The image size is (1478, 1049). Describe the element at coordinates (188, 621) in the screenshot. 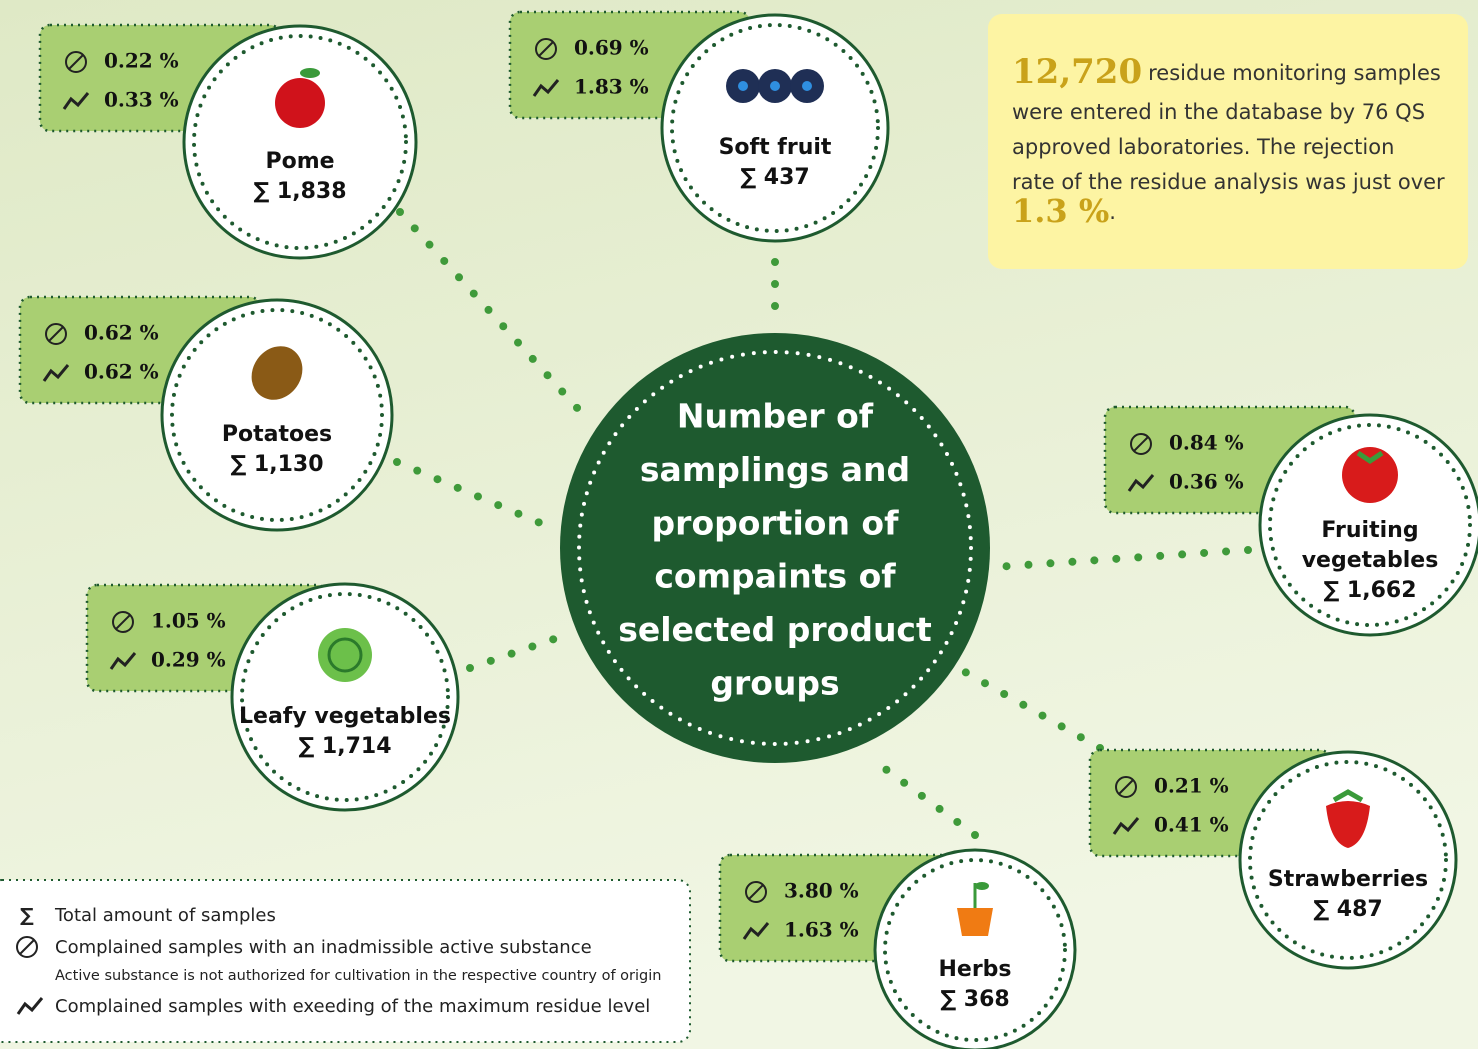

I see `inadmissible-rate: 1.05 %` at that location.